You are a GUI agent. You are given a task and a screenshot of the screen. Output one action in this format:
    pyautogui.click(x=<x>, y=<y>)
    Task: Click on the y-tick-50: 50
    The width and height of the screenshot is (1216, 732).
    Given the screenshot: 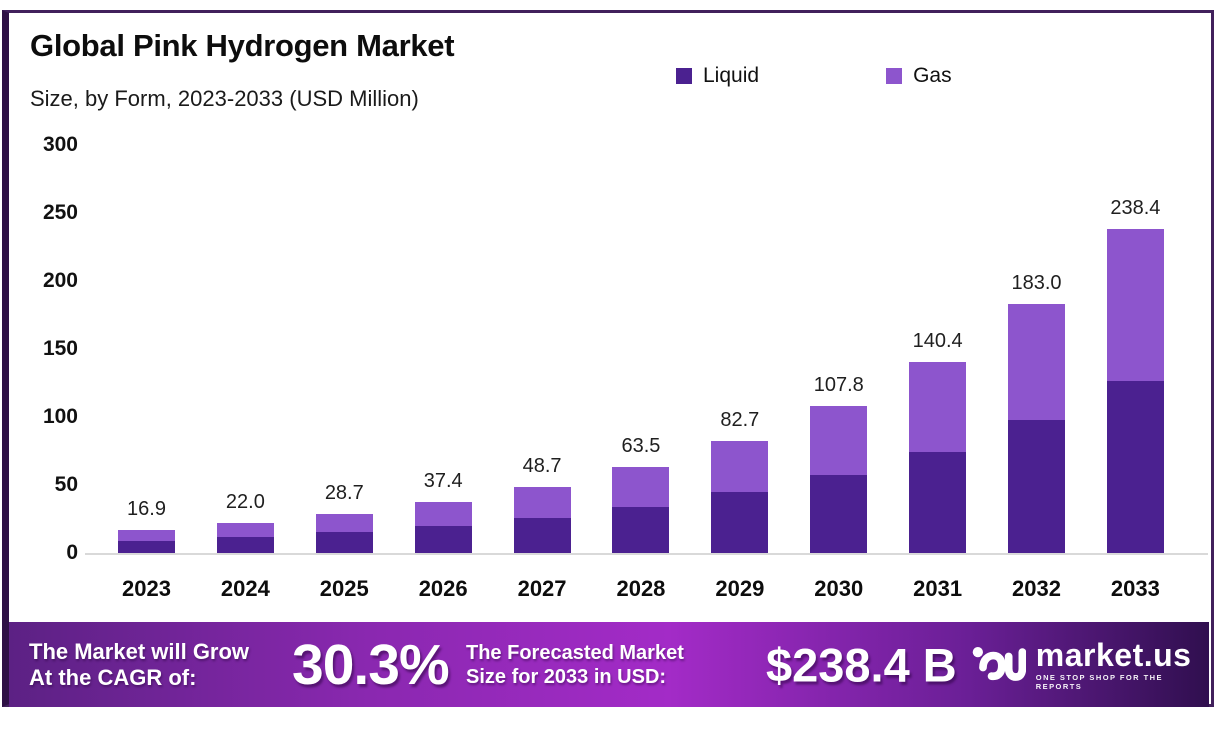 What is the action you would take?
    pyautogui.click(x=66, y=484)
    